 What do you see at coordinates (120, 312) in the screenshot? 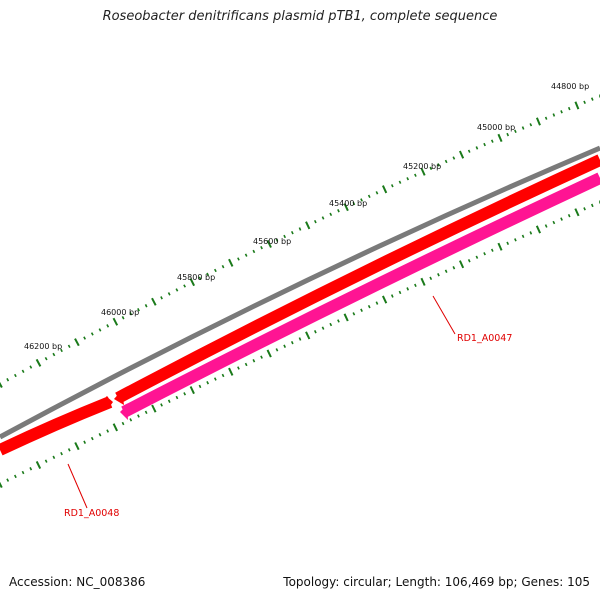
I see `scale-label: 46000 bp` at bounding box center [120, 312].